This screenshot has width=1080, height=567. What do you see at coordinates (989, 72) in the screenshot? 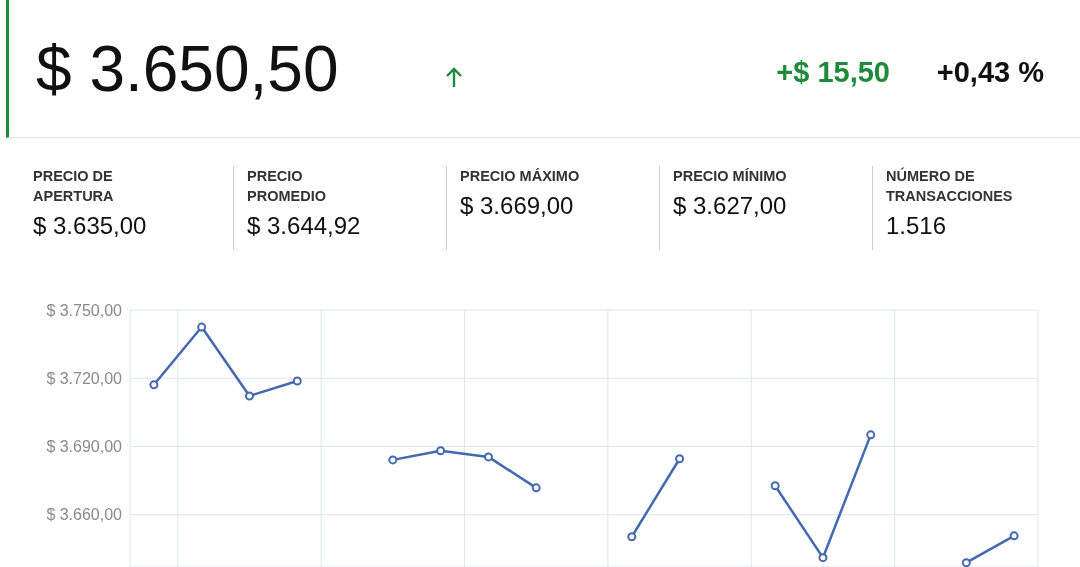
I see `text: +0,43 %` at bounding box center [989, 72].